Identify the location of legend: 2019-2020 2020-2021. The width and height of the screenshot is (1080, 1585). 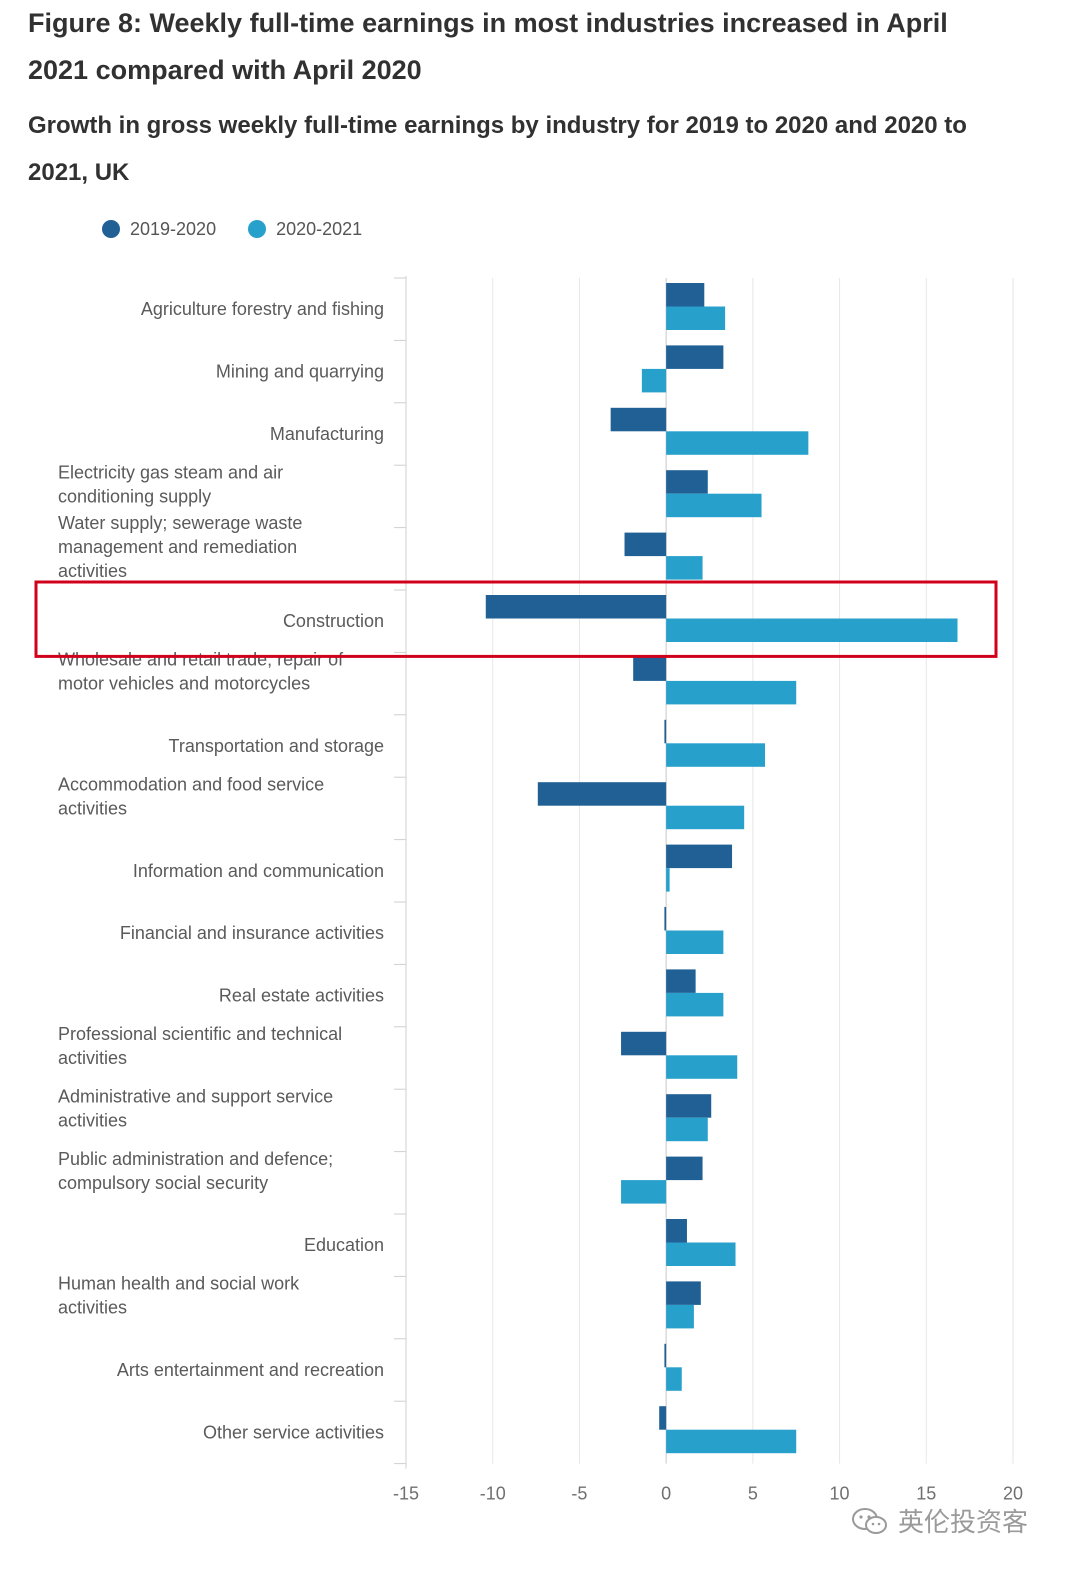
(248, 229).